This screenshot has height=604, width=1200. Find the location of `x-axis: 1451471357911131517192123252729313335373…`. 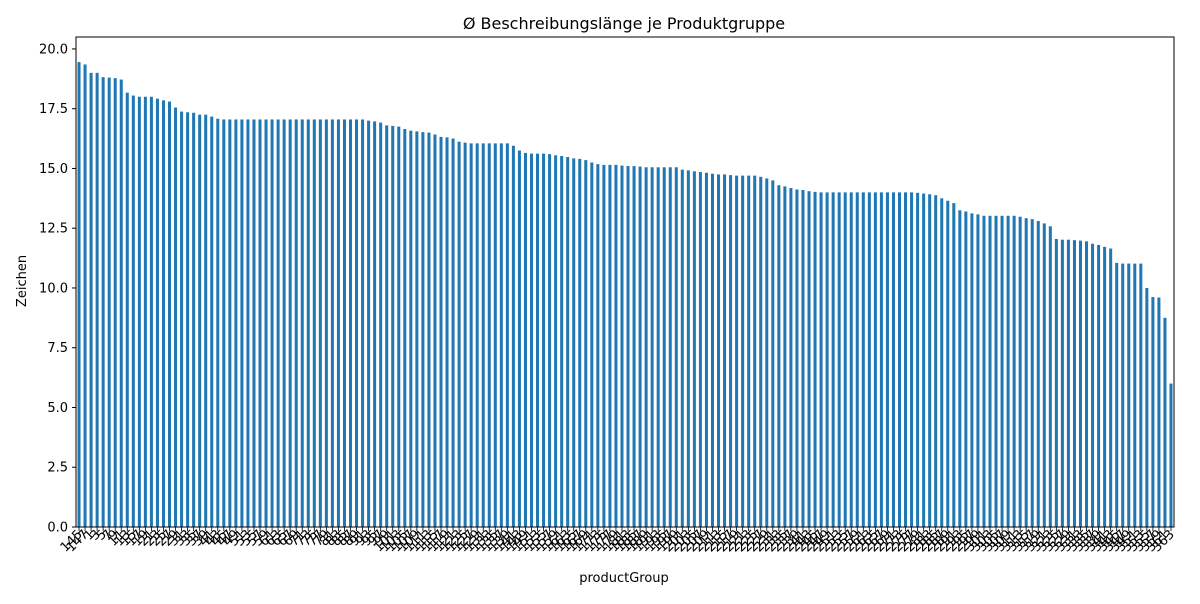

x-axis: 1451471357911131517192123252729313335373… is located at coordinates (618, 541).